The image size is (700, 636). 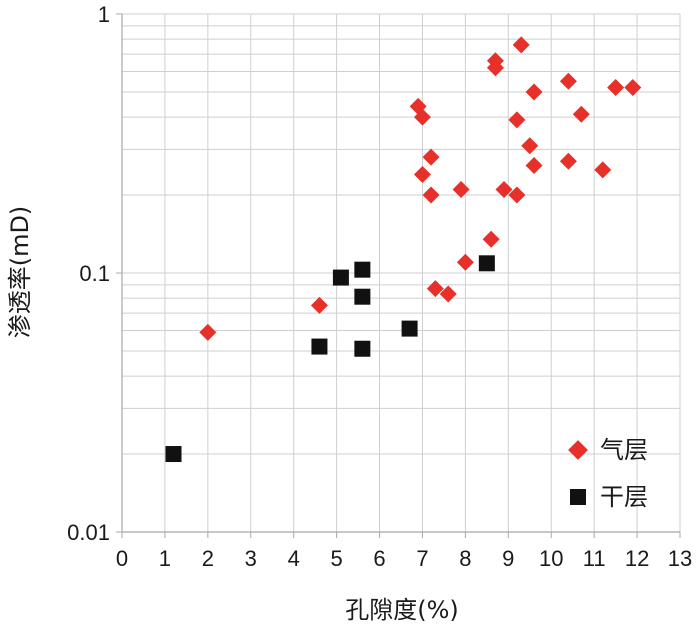 I want to click on x-tick-label: 13, so click(x=680, y=558).